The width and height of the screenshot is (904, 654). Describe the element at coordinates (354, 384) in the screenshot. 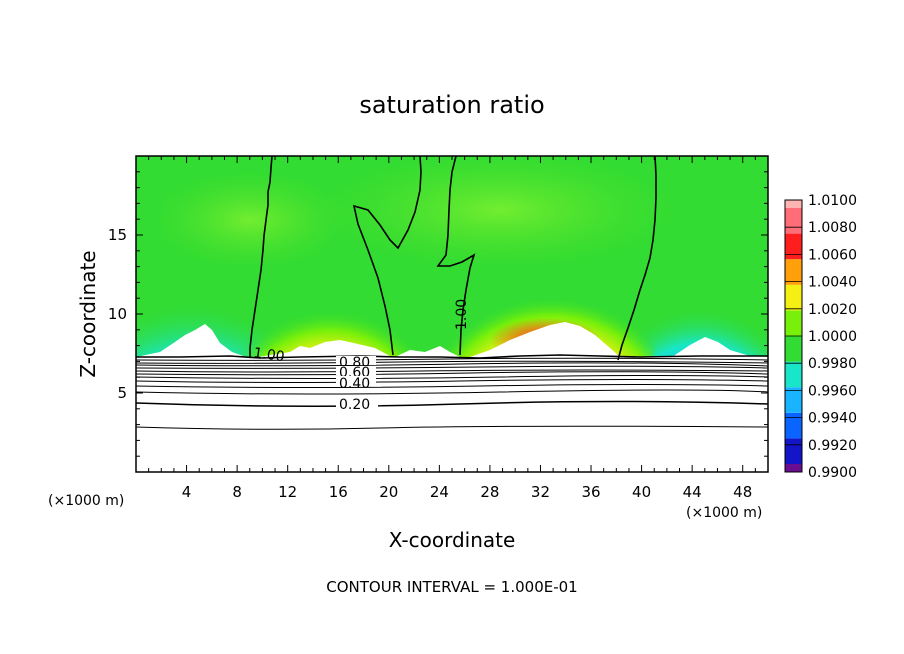

I see `contour-label-0-40: 0.40` at that location.